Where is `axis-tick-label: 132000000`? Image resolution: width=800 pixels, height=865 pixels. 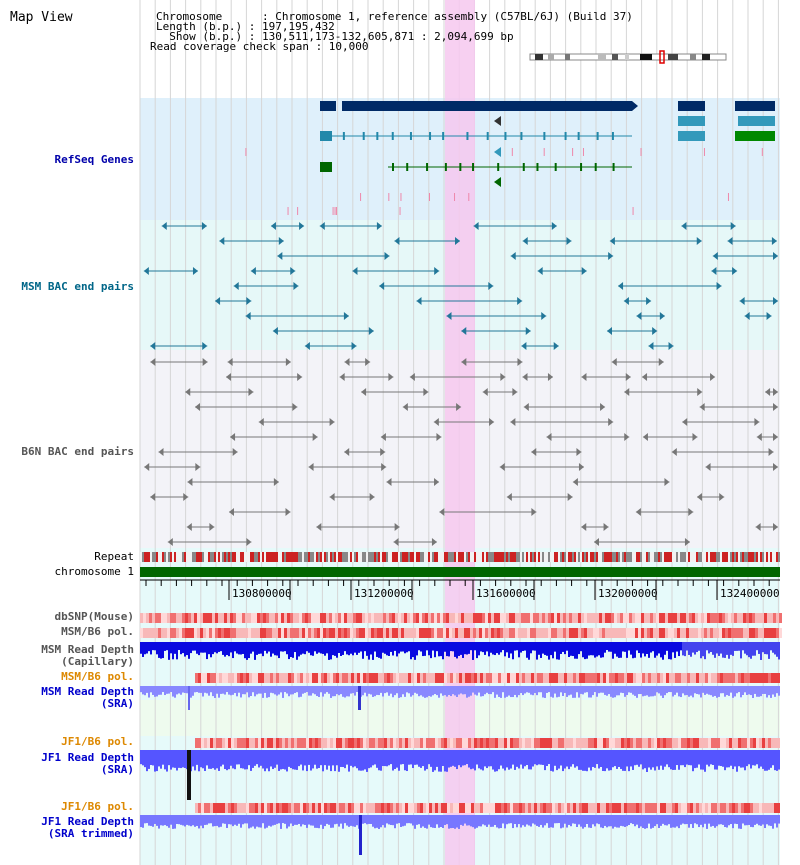 axis-tick-label: 132000000 is located at coordinates (628, 593).